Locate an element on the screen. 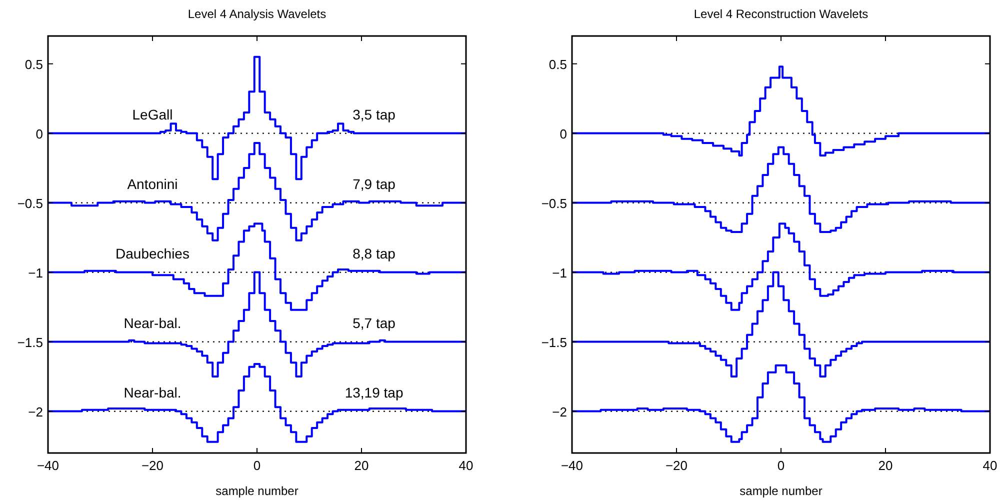 Image resolution: width=1000 pixels, height=502 pixels. annotation: 8,8 tap is located at coordinates (374, 254).